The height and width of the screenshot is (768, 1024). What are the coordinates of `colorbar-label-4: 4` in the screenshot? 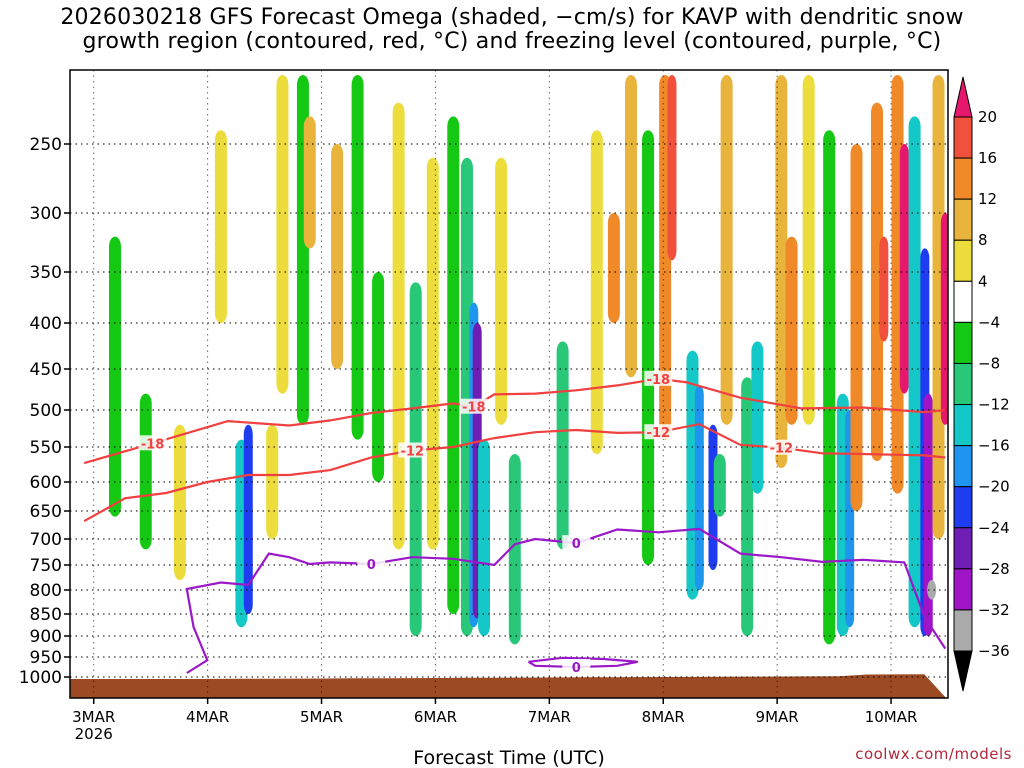 It's located at (983, 281).